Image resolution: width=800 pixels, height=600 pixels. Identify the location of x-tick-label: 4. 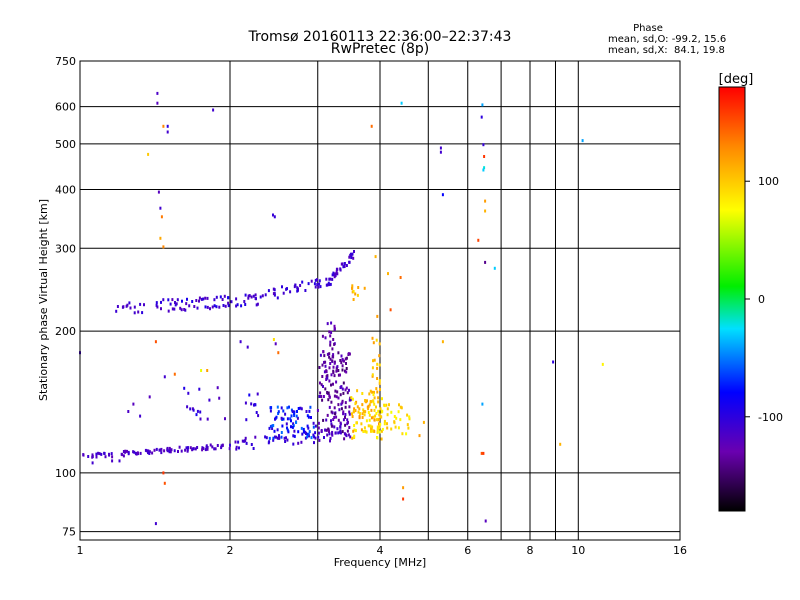
(380, 550).